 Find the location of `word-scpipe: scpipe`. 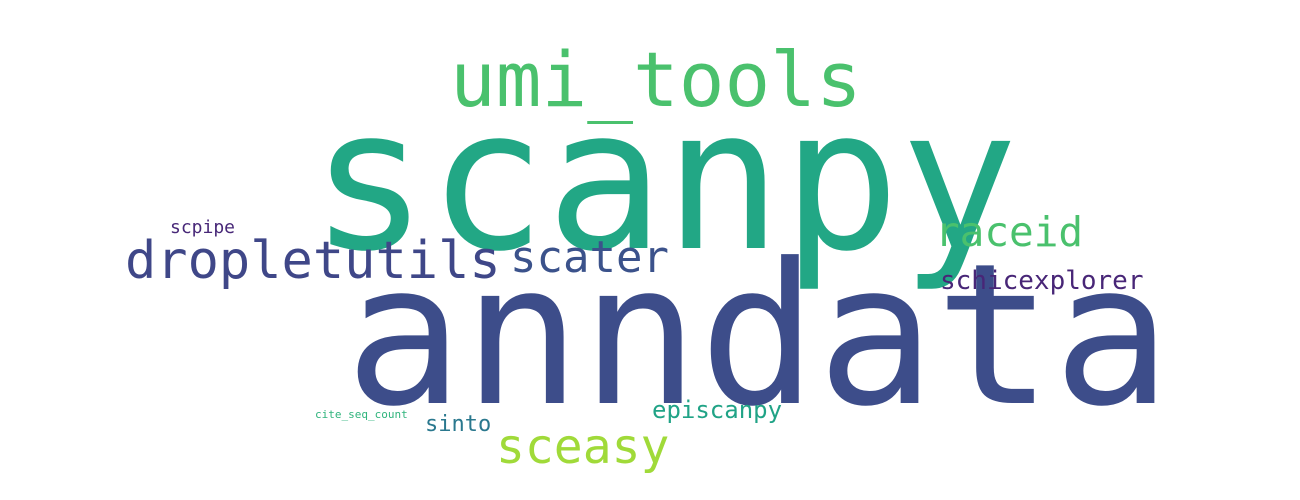

word-scpipe: scpipe is located at coordinates (203, 227).